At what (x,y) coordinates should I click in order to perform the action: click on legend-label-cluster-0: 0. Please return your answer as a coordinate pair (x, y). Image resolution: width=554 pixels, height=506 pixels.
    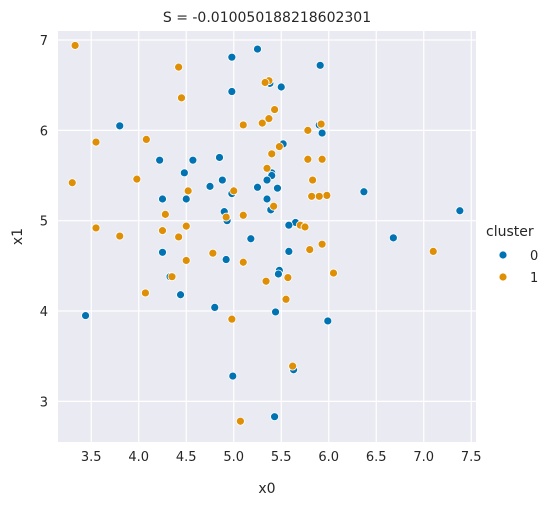
    Looking at the image, I should click on (534, 256).